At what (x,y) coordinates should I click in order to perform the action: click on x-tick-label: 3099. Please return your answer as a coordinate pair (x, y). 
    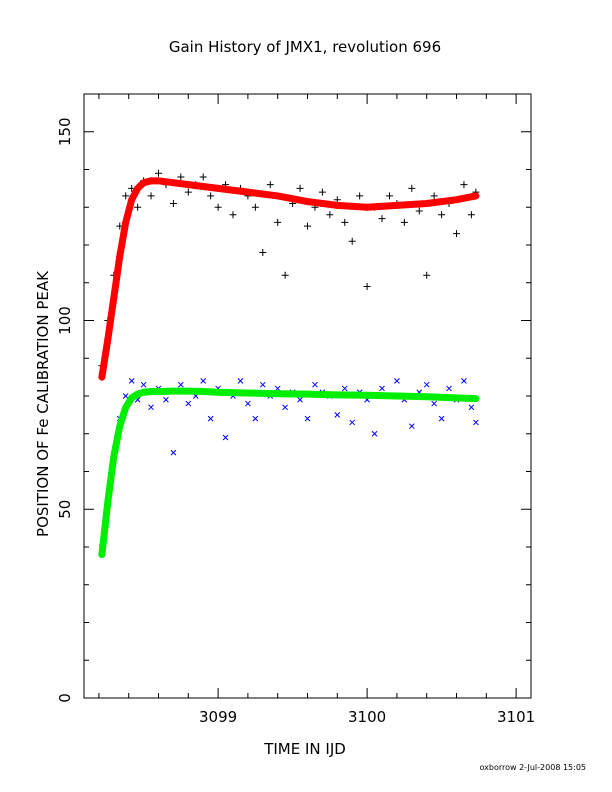
    Looking at the image, I should click on (218, 717).